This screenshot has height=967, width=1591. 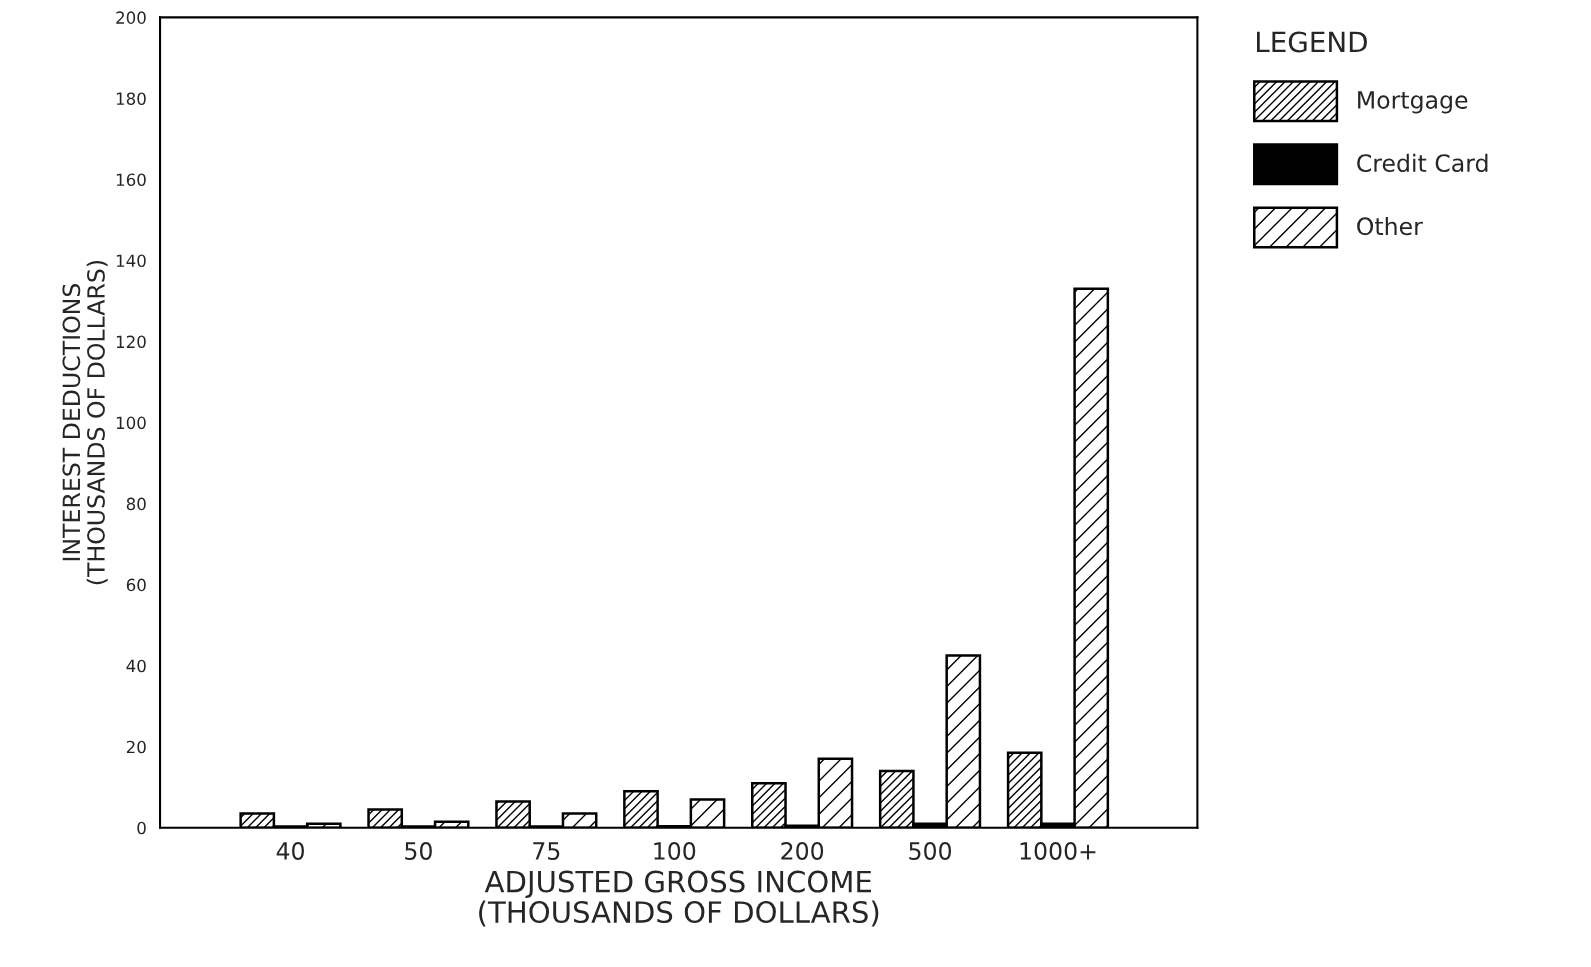 What do you see at coordinates (546, 851) in the screenshot?
I see `x-tick-label: 75` at bounding box center [546, 851].